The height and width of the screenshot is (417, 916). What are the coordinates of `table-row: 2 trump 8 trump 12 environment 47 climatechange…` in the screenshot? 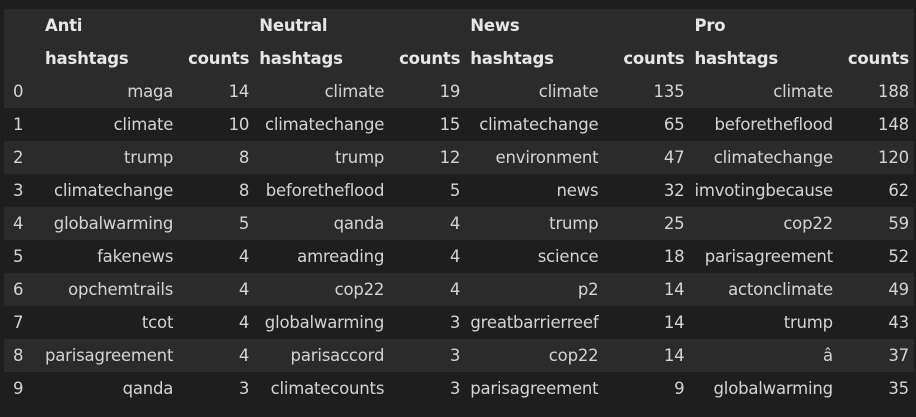 It's located at (459, 157).